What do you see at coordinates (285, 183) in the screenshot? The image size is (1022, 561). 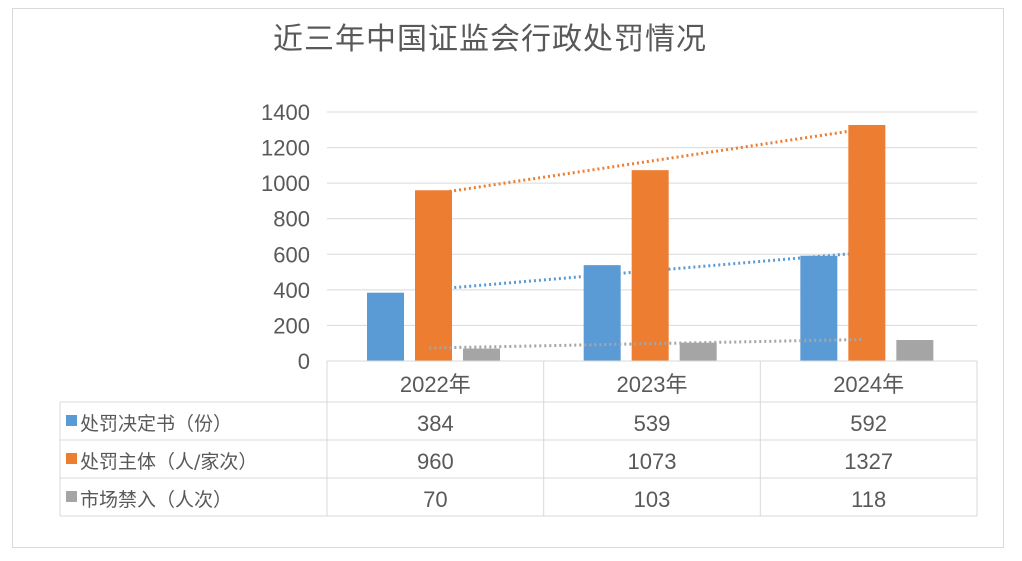 I see `y-tick-label: 1000` at bounding box center [285, 183].